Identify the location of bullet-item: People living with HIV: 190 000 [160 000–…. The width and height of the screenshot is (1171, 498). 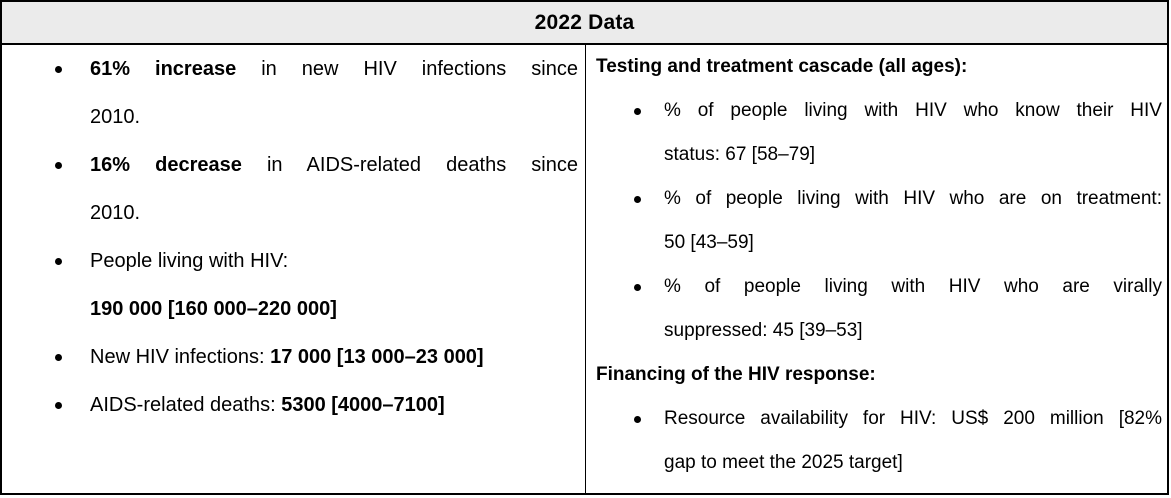
(316, 285).